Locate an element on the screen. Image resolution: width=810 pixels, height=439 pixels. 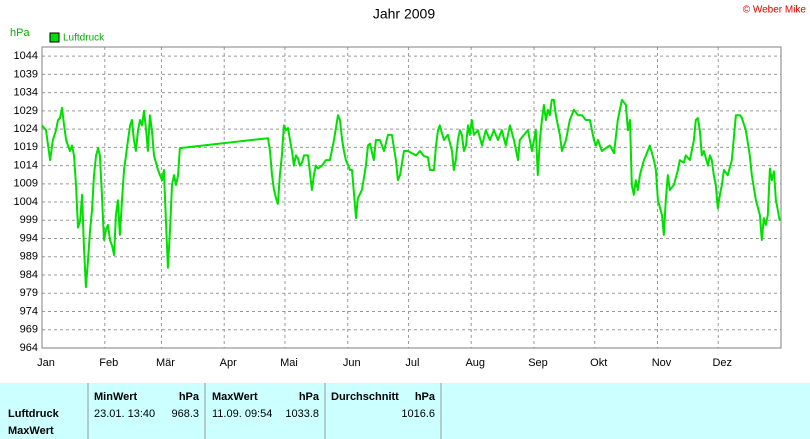
x-tick-label: Jul is located at coordinates (412, 363).